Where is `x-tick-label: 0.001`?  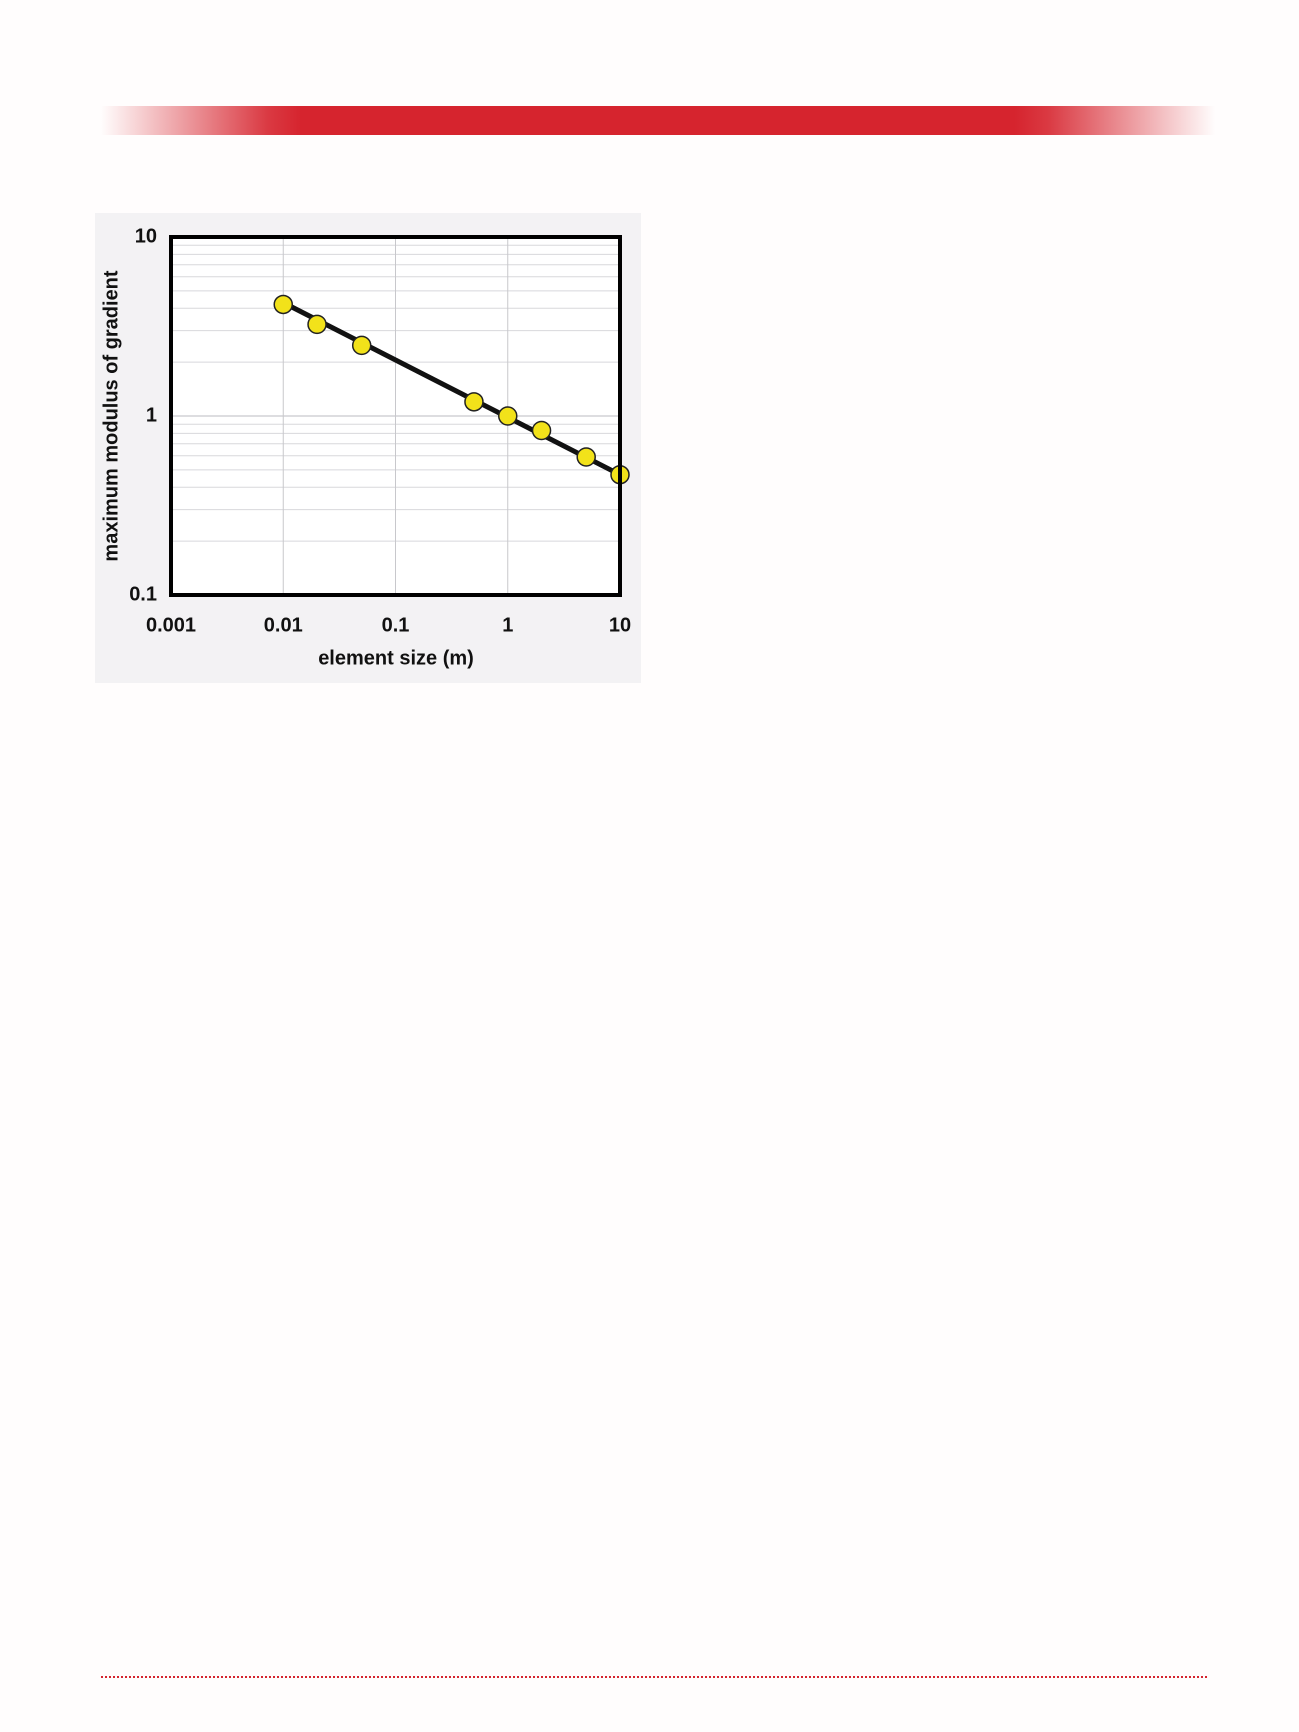
x-tick-label: 0.001 is located at coordinates (171, 625).